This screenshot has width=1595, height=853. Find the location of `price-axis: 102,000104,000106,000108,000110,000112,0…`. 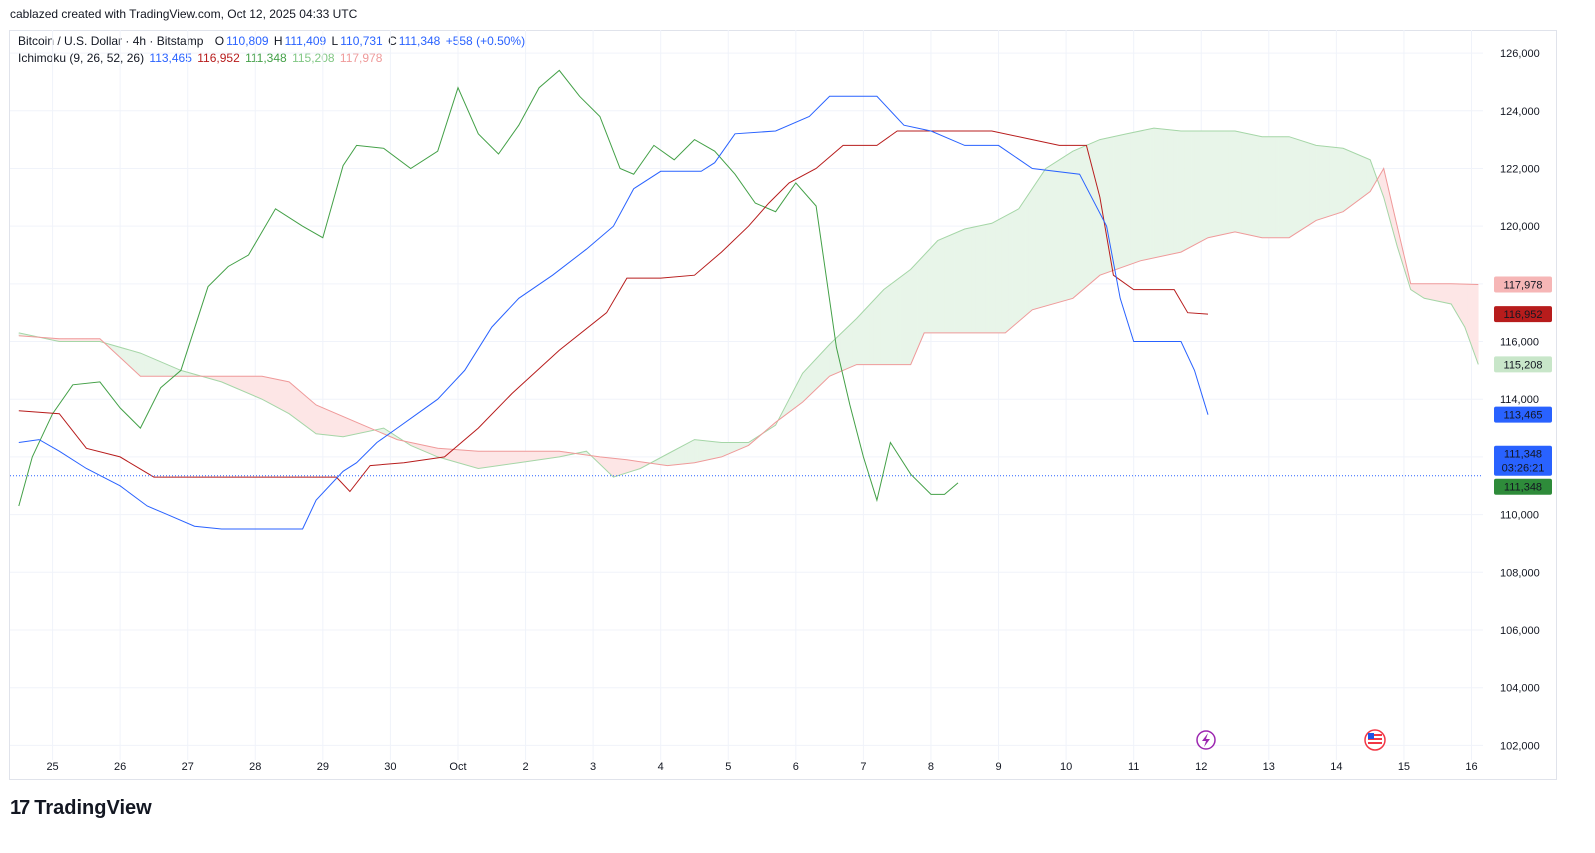

price-axis: 102,000104,000106,000108,000110,000112,0… is located at coordinates (1520, 400).